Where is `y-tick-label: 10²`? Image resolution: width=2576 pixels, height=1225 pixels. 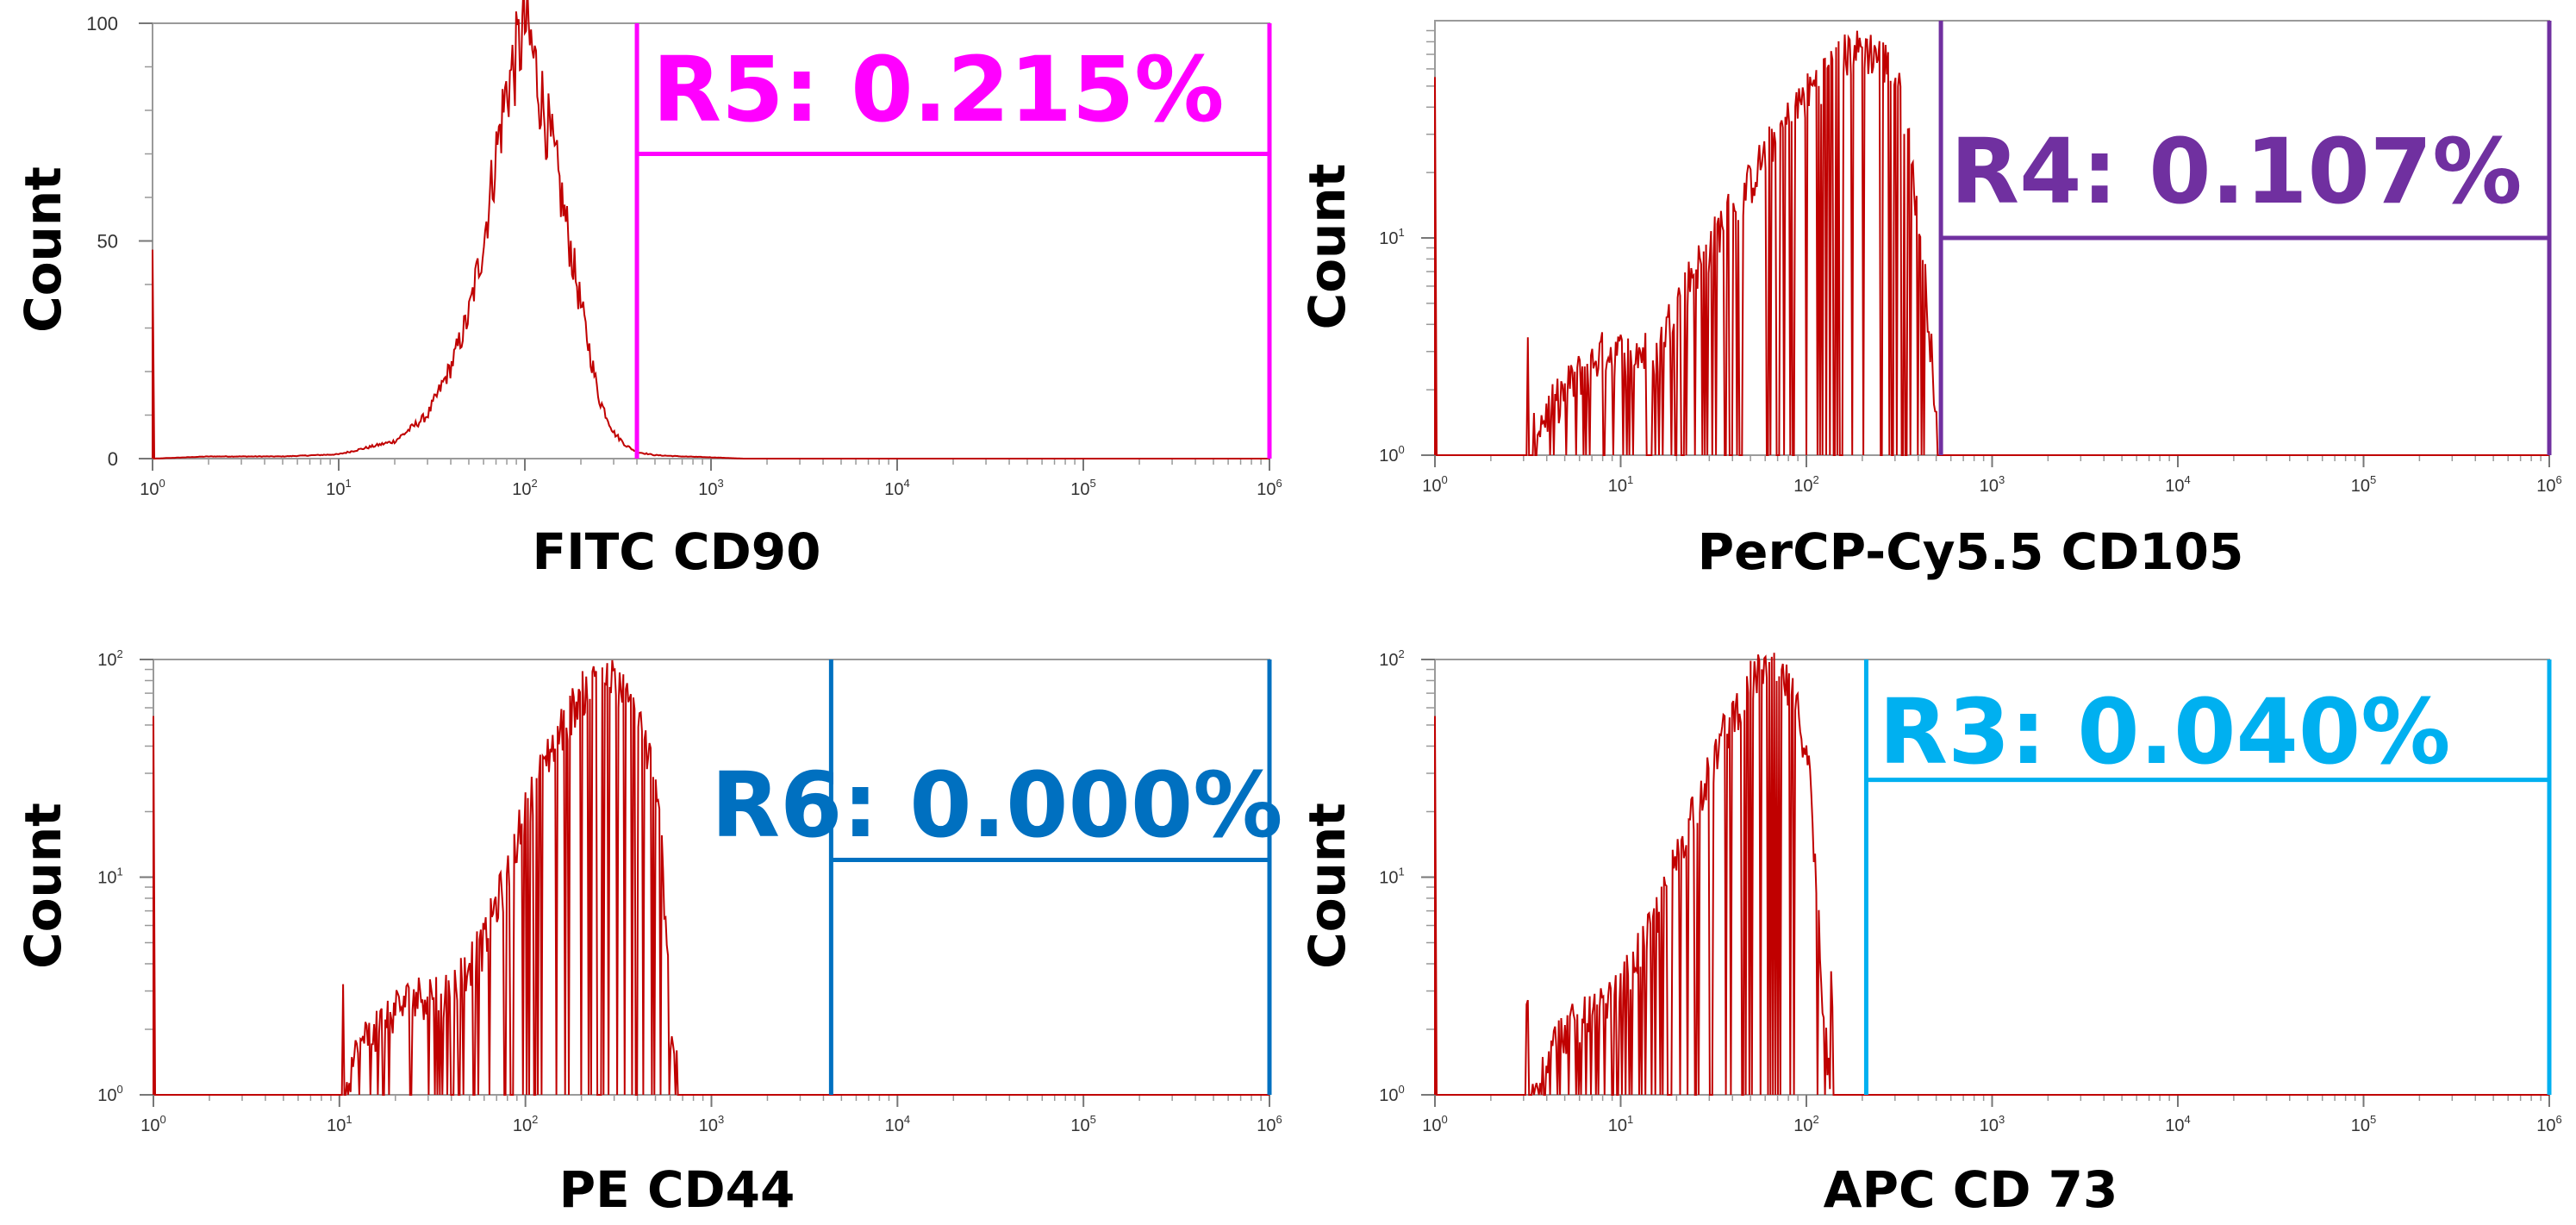
y-tick-label: 10² is located at coordinates (109, 658).